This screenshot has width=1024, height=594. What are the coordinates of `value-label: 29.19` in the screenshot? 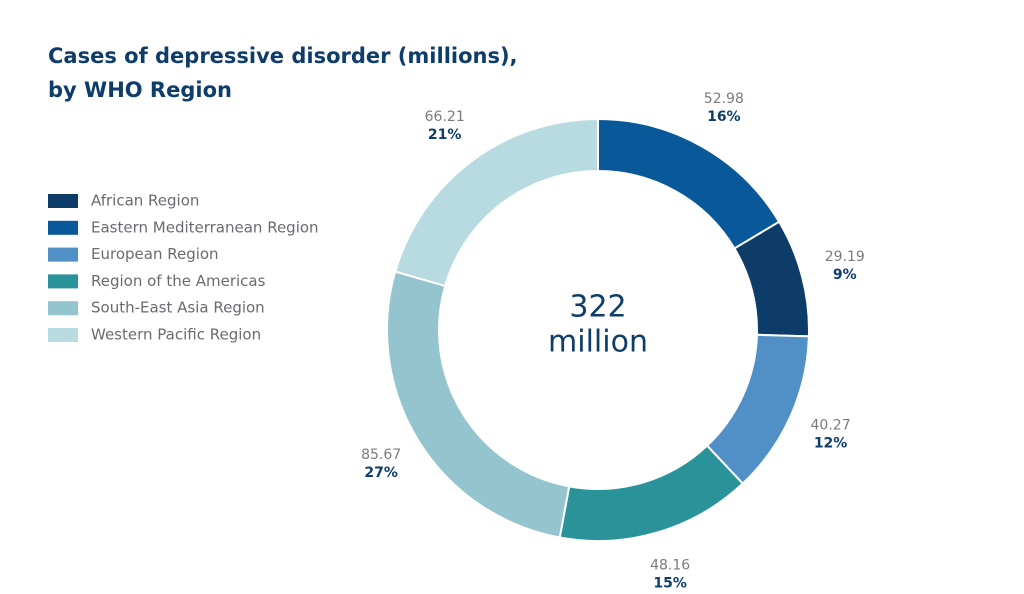 It's located at (845, 257).